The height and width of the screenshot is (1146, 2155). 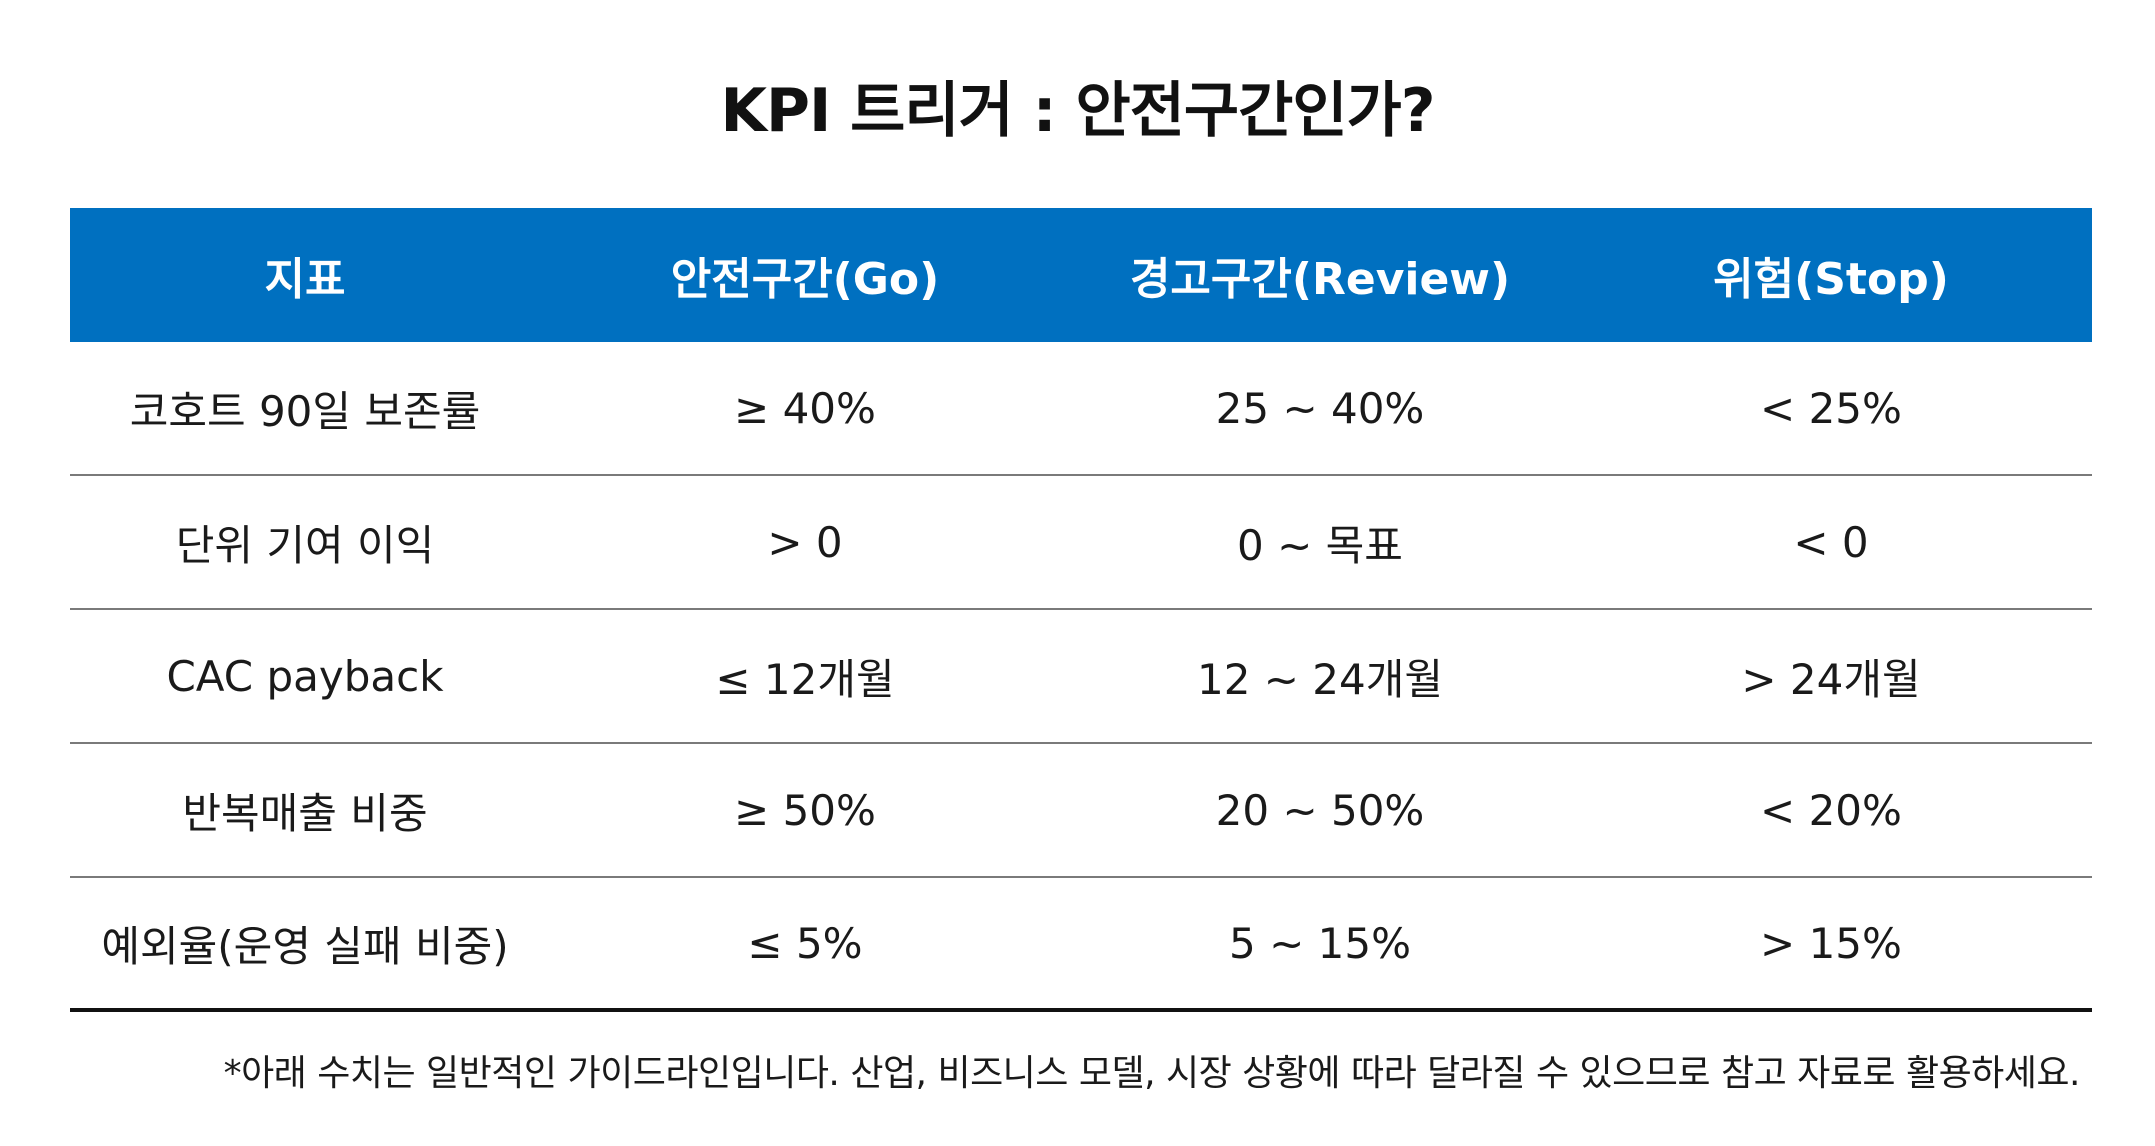 What do you see at coordinates (805, 679) in the screenshot?
I see `go-cell: ≤ 12개월` at bounding box center [805, 679].